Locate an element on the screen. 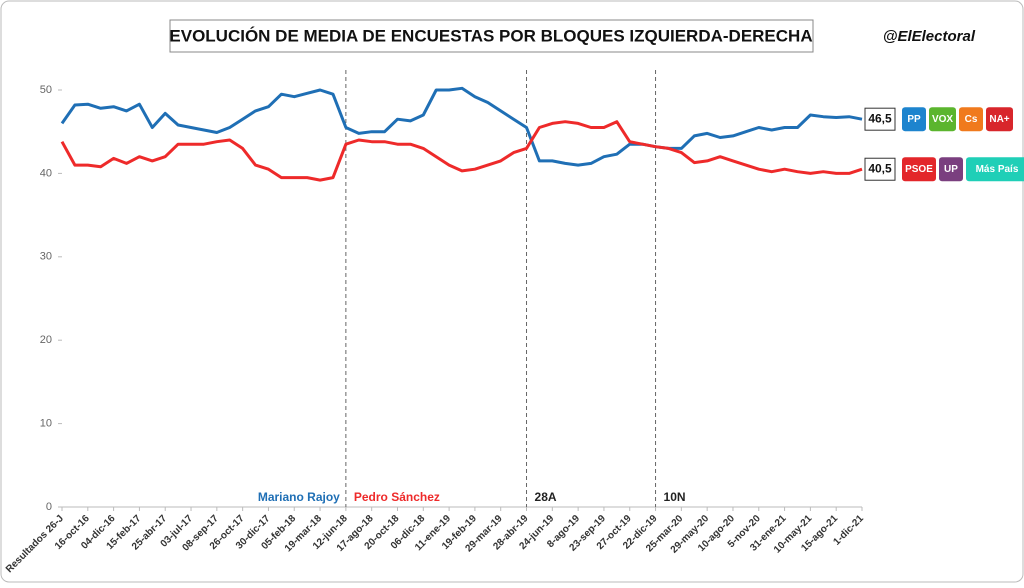  party-logo-text: Cs is located at coordinates (971, 119).